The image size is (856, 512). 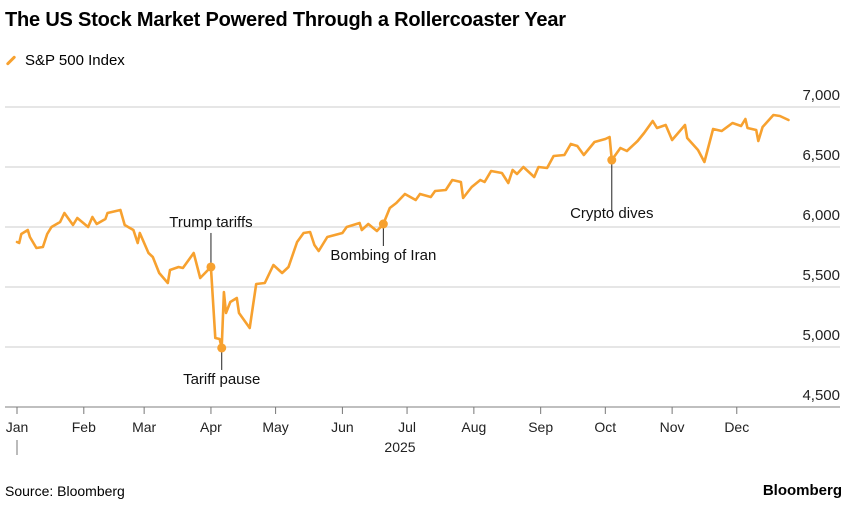 What do you see at coordinates (821, 275) in the screenshot?
I see `y-tick-label: 5,500` at bounding box center [821, 275].